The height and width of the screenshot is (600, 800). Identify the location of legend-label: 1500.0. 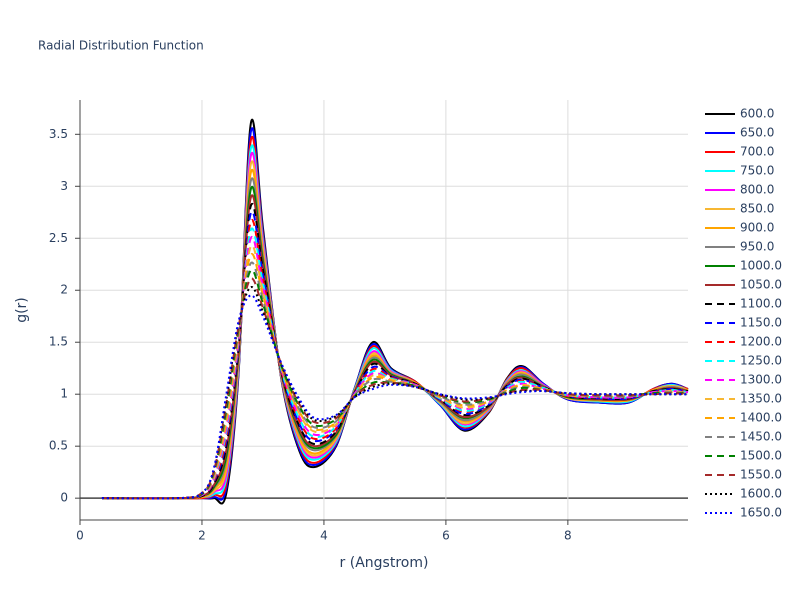
(761, 456).